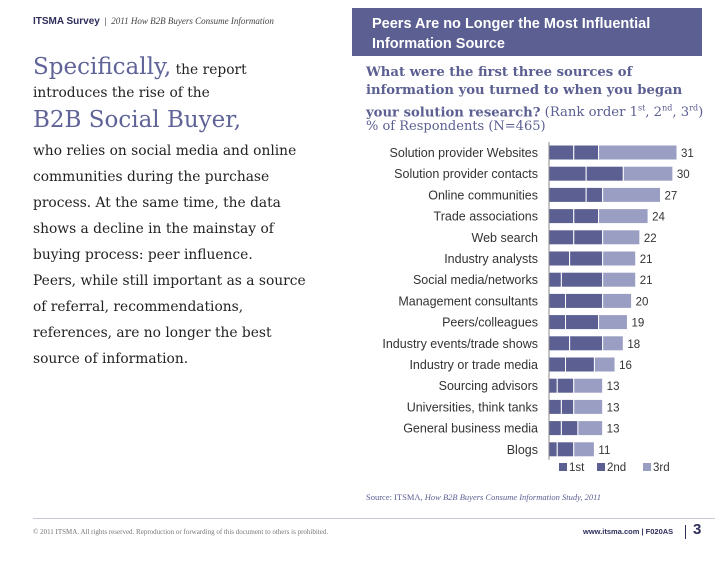 Image resolution: width=728 pixels, height=563 pixels. Describe the element at coordinates (169, 281) in the screenshot. I see `narrative-line: Peers, while still important as a source` at that location.